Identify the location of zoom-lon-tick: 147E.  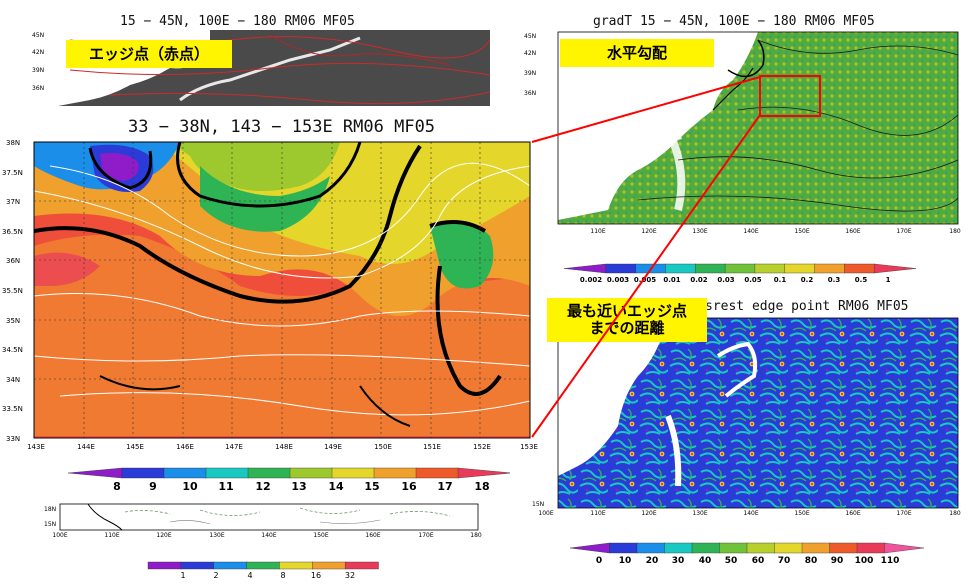
(234, 447).